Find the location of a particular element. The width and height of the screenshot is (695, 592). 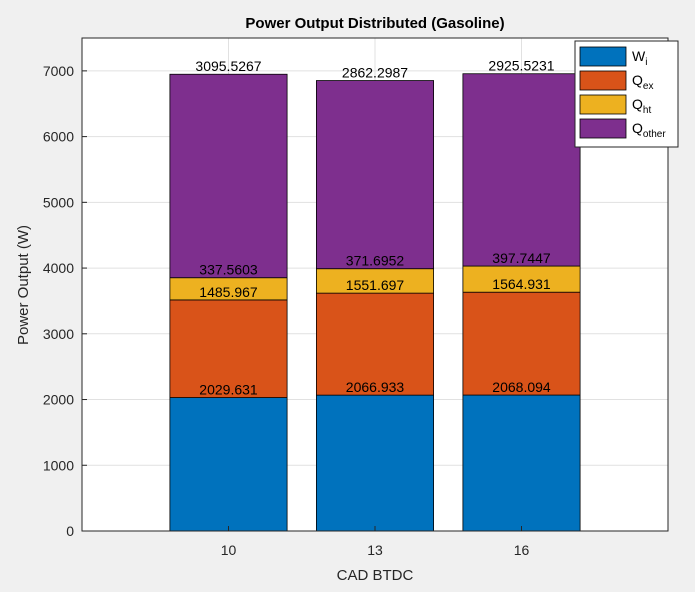

y-tick-label: 7000 is located at coordinates (58, 71).